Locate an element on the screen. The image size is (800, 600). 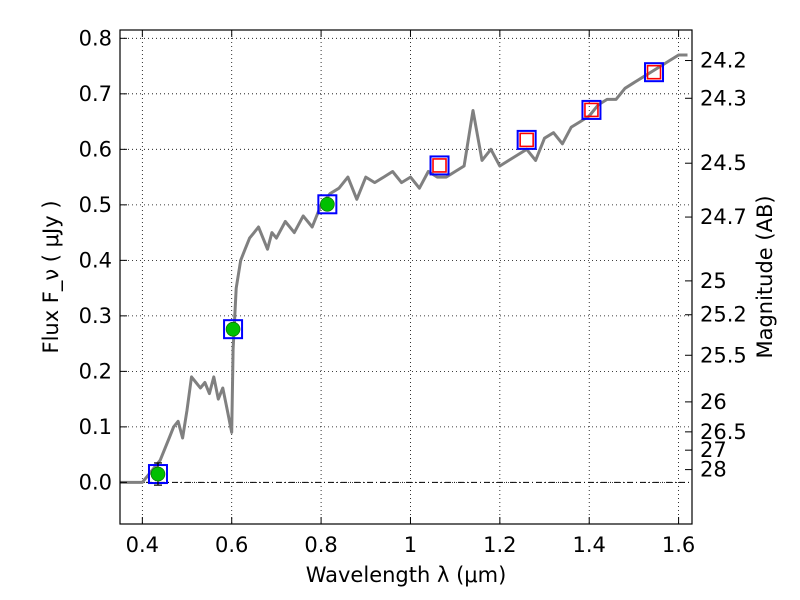
magnitude-tick-label: 28 is located at coordinates (713, 470).